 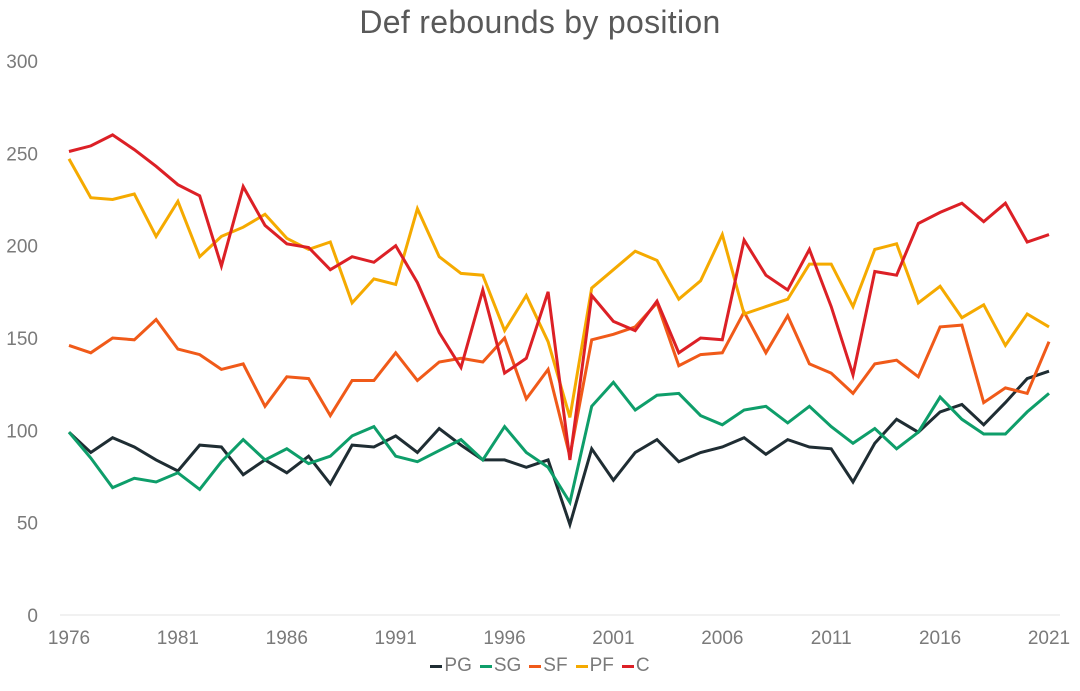 What do you see at coordinates (69, 638) in the screenshot?
I see `x-tick-label: 1976` at bounding box center [69, 638].